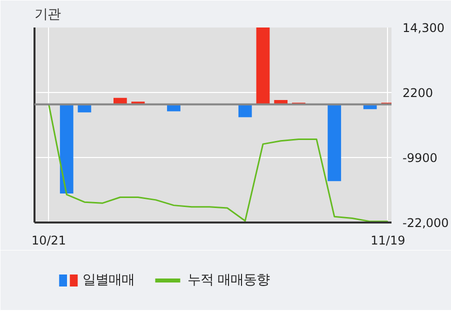 The width and height of the screenshot is (451, 323). I want to click on legend-label: 일별매매, so click(108, 280).